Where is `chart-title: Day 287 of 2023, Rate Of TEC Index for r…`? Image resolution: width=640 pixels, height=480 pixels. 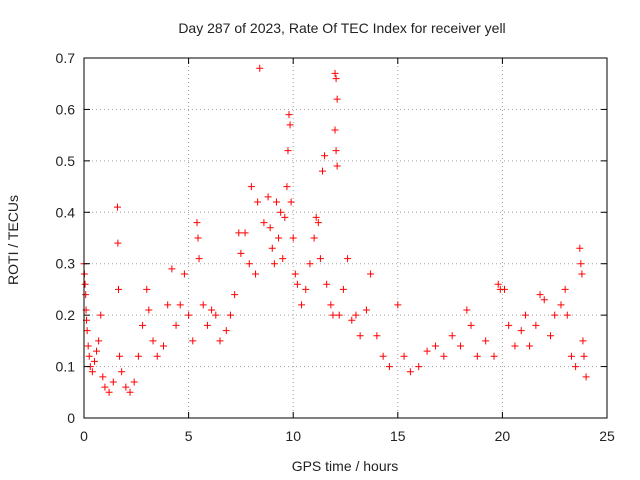 chart-title: Day 287 of 2023, Rate Of TEC Index for r… is located at coordinates (341, 28).